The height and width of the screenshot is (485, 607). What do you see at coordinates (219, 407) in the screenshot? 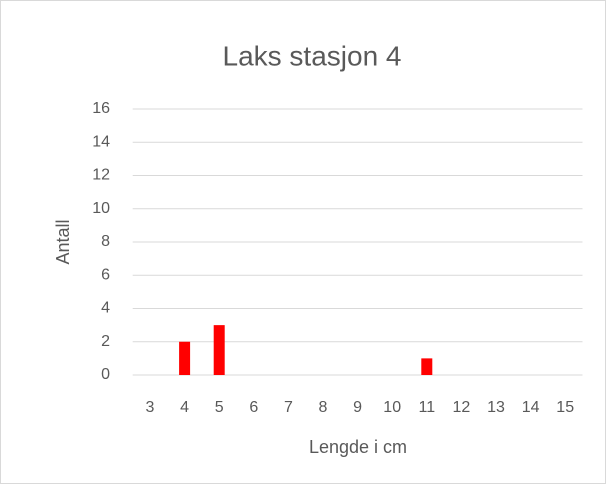
I see `x-tick-label: 5` at bounding box center [219, 407].